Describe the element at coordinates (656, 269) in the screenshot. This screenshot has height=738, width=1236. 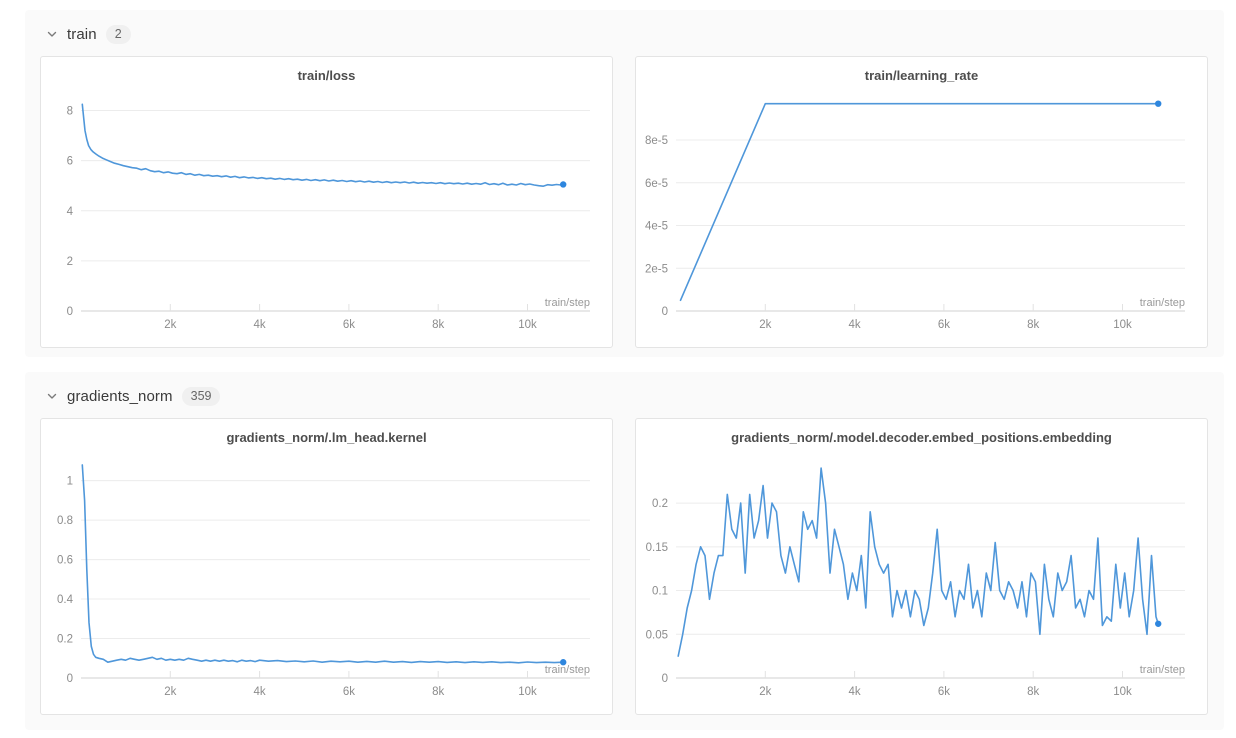
I see `svg-text: 2e-5` at that location.